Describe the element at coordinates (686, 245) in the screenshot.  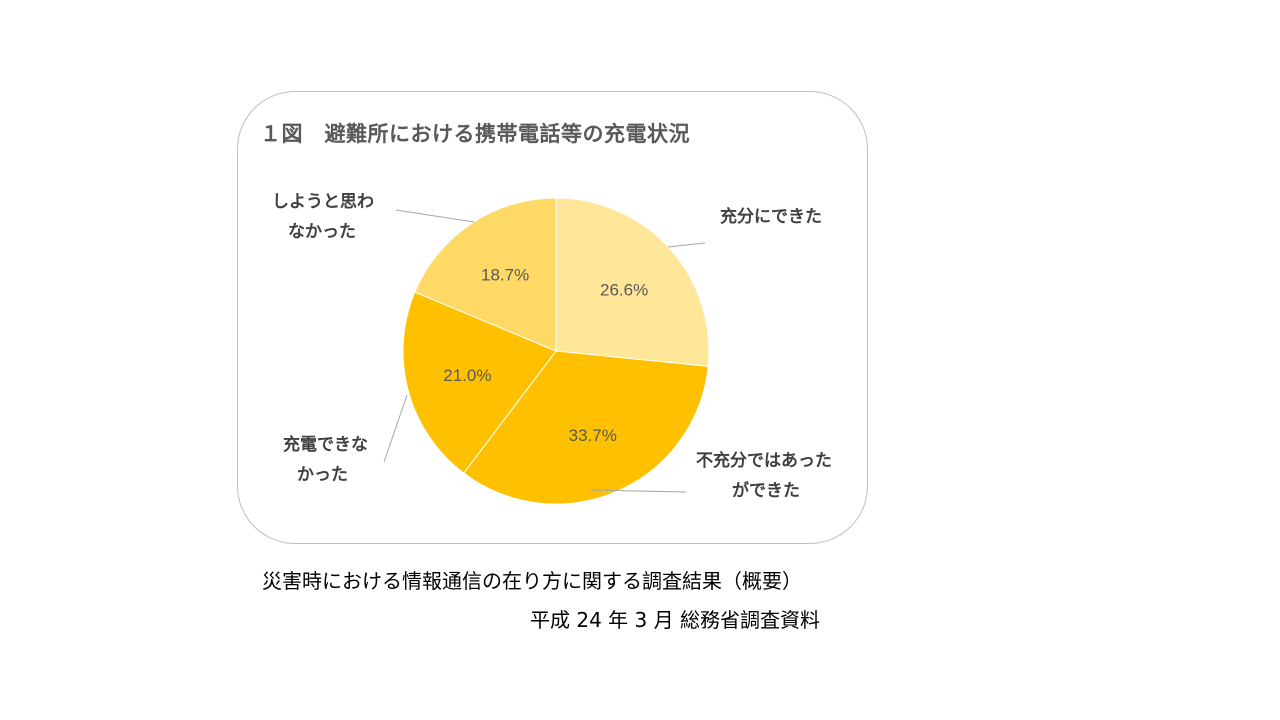
I see `leader-line-fully-charged` at that location.